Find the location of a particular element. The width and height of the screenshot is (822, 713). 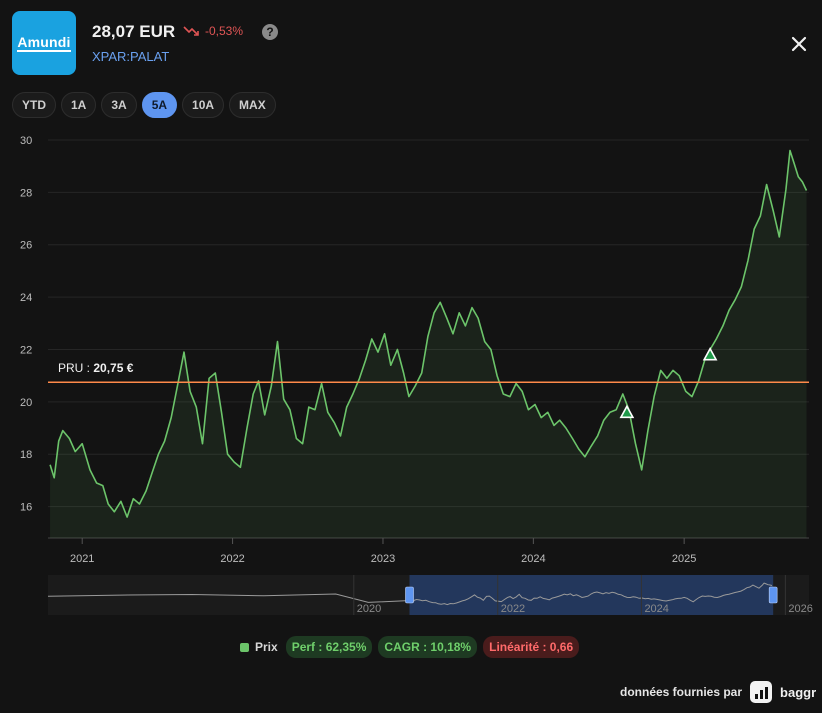

y-tick-label: 26 is located at coordinates (26, 246).